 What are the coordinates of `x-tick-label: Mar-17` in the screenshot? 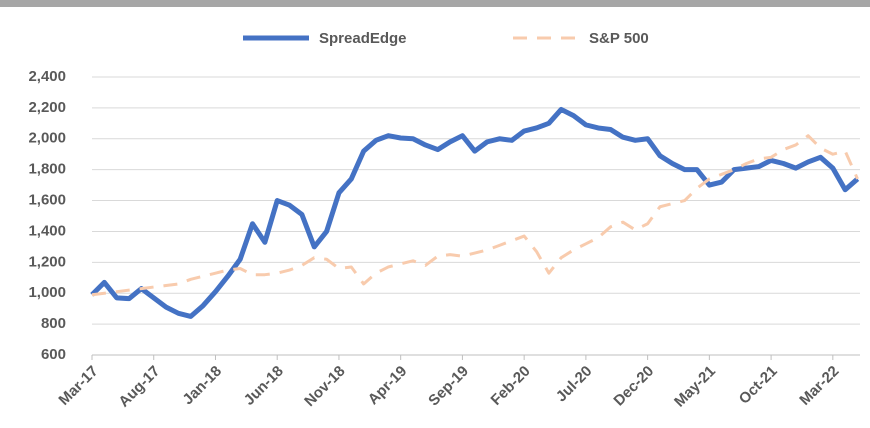 It's located at (78, 386).